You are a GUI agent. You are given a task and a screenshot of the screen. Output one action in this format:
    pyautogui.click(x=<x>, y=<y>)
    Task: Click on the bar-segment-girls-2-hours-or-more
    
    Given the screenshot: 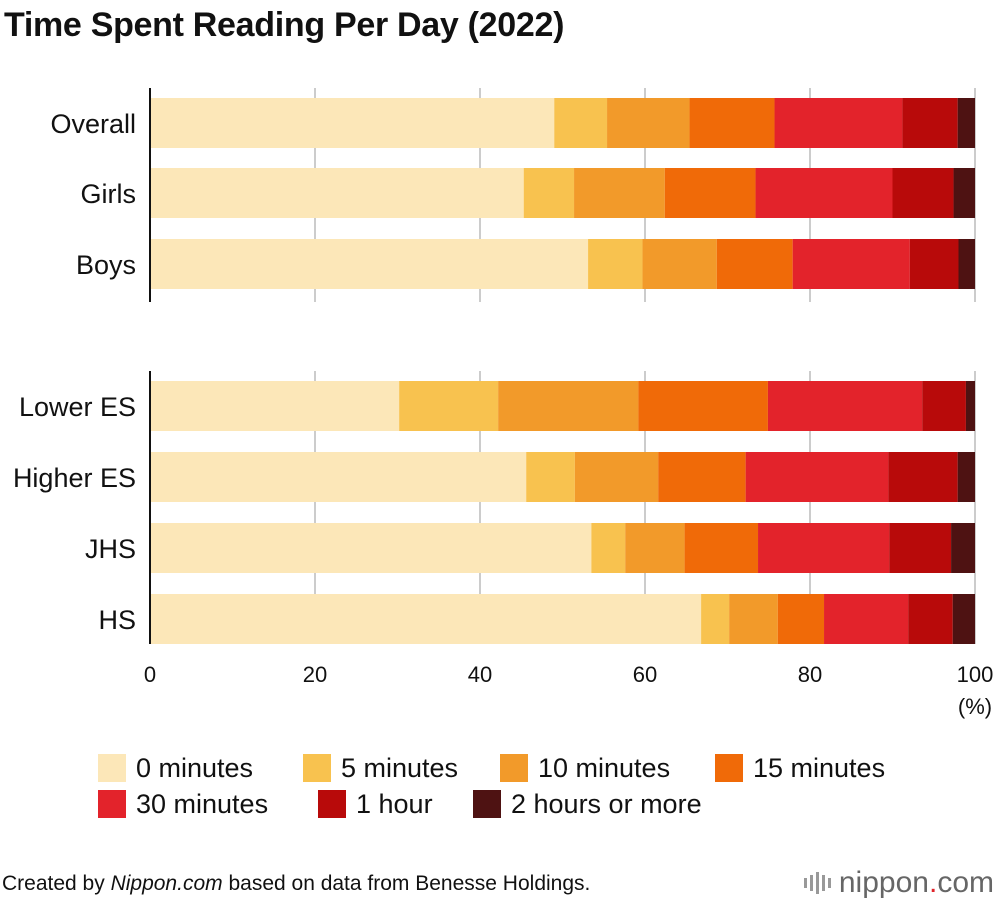 What is the action you would take?
    pyautogui.click(x=964, y=193)
    